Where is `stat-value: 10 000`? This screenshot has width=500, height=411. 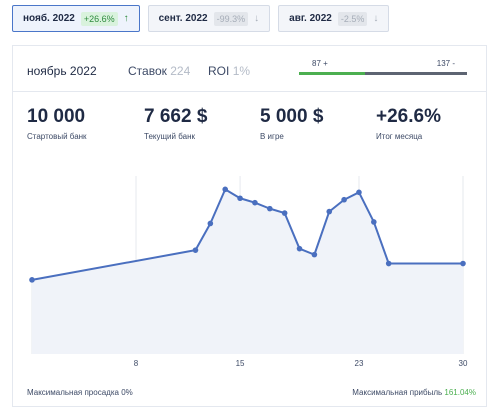 stat-value: 10 000 is located at coordinates (56, 116).